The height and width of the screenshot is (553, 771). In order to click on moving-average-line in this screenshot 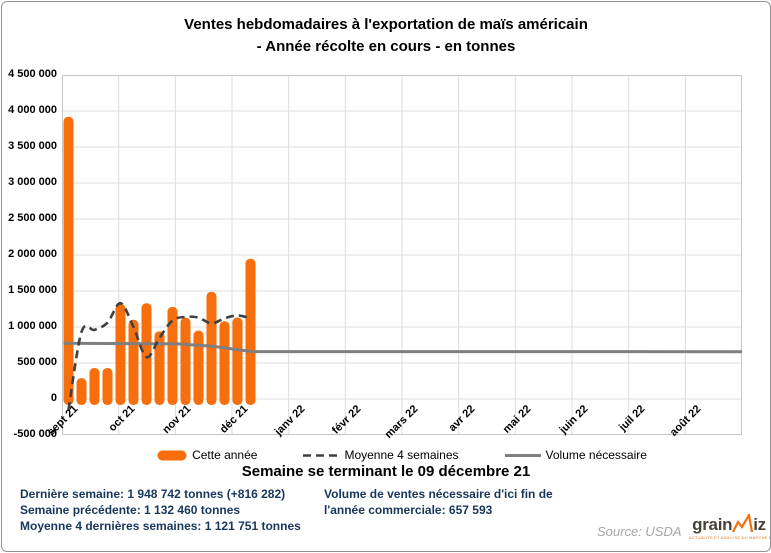, I will do `click(159, 356)`.